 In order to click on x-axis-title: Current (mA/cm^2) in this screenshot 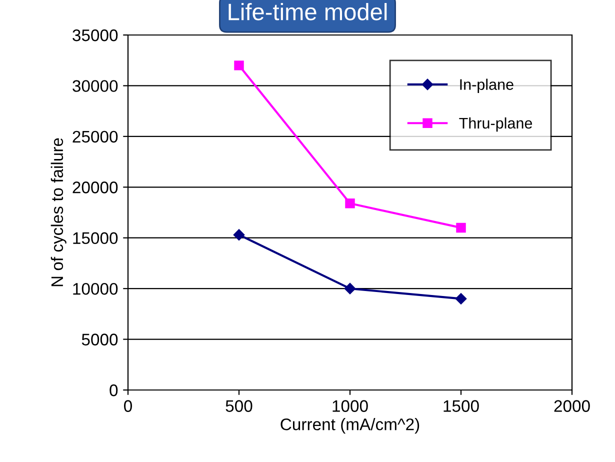, I will do `click(350, 426)`.